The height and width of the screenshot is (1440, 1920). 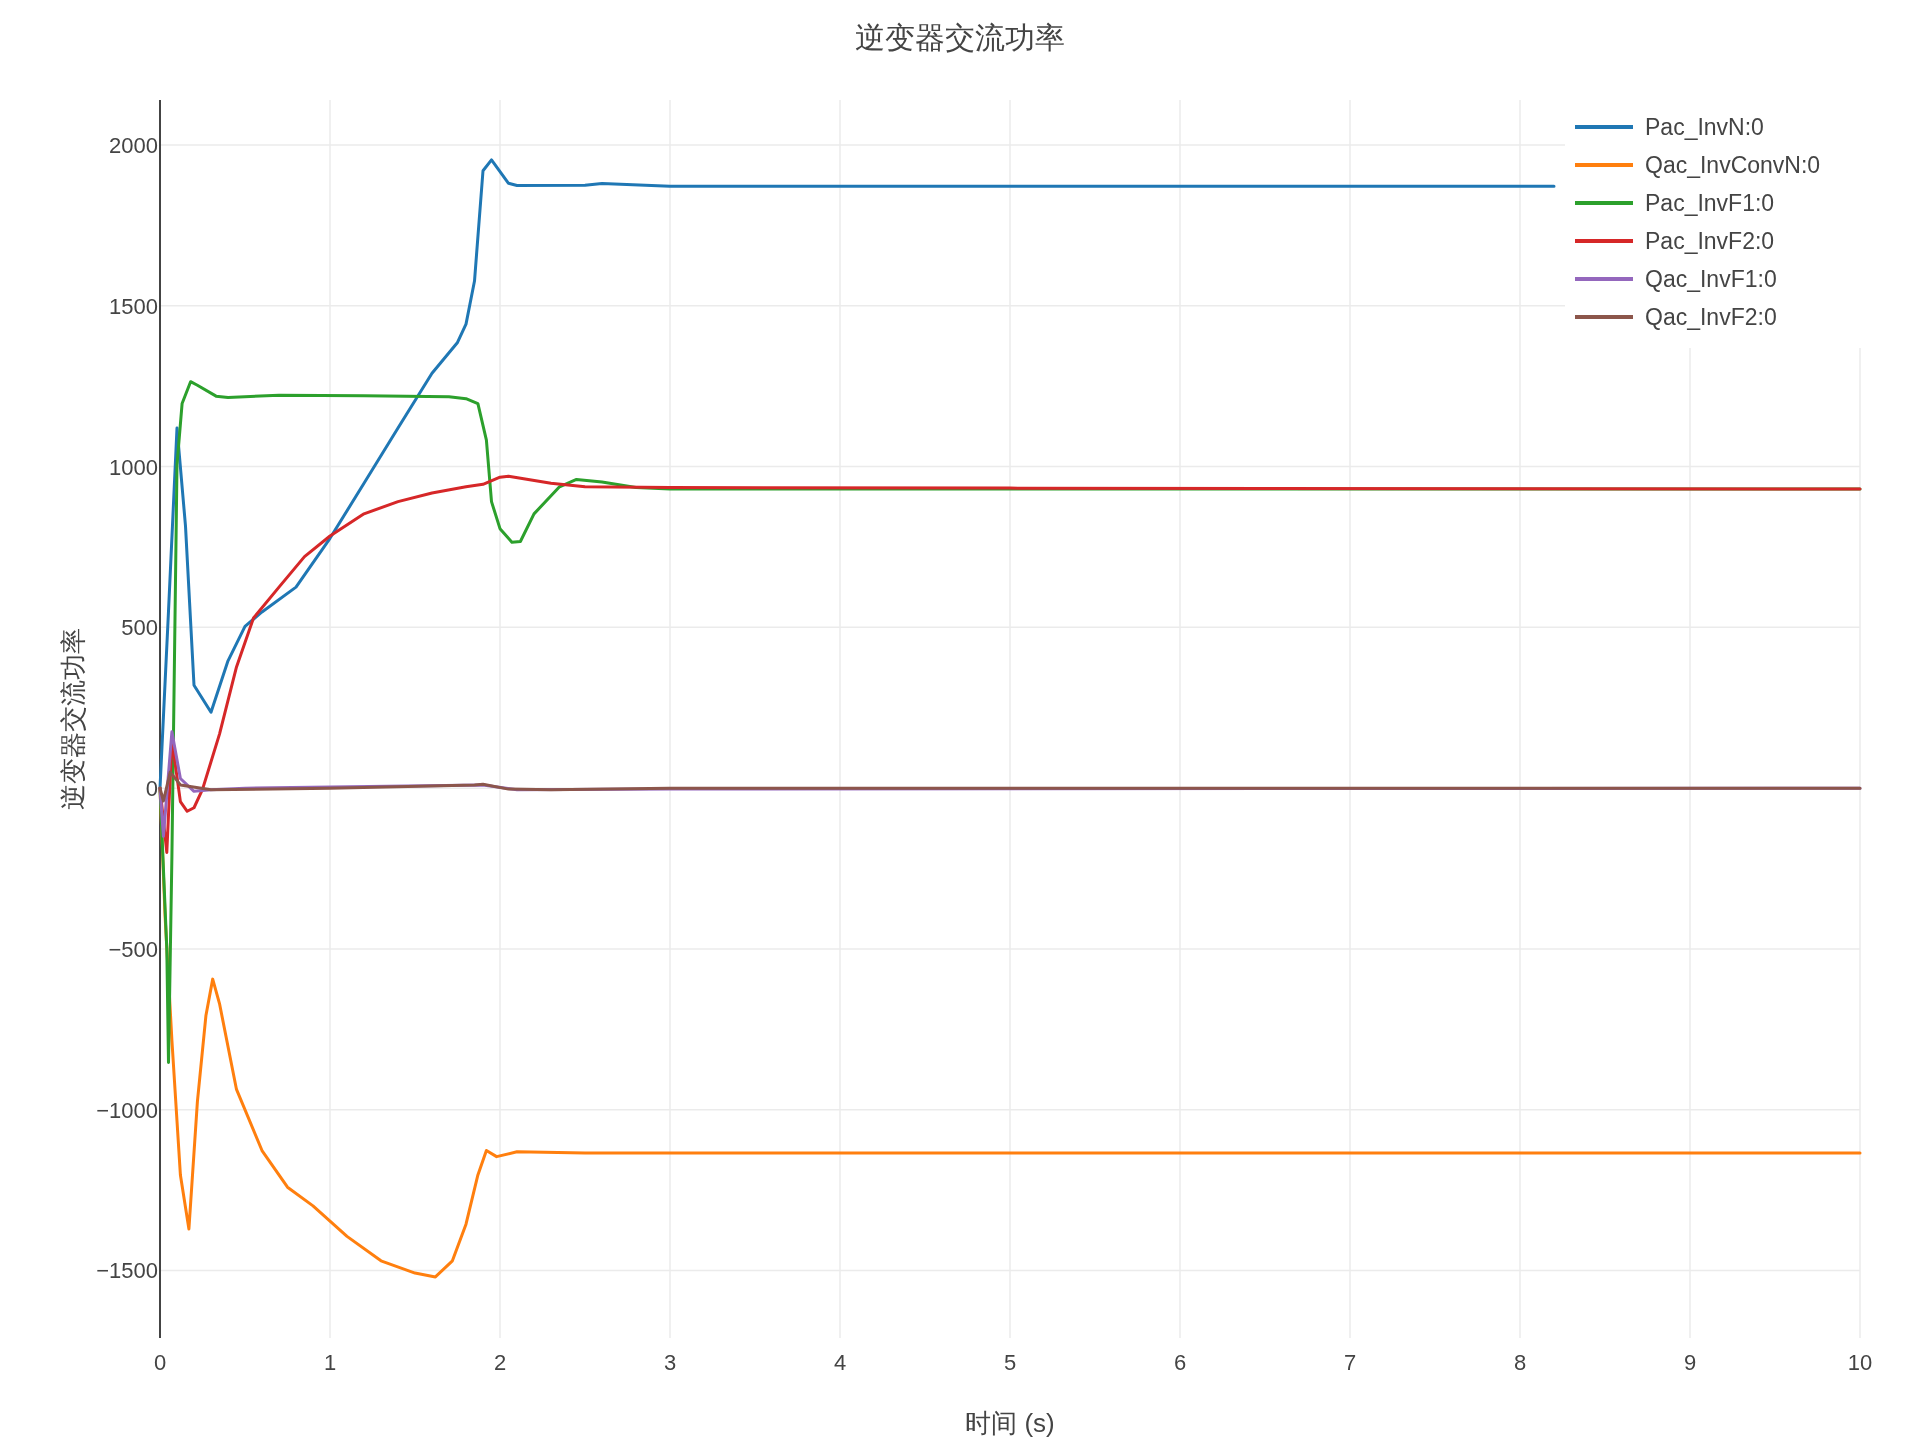 I want to click on legend-label: Qac_InvF2:0, so click(x=1711, y=317).